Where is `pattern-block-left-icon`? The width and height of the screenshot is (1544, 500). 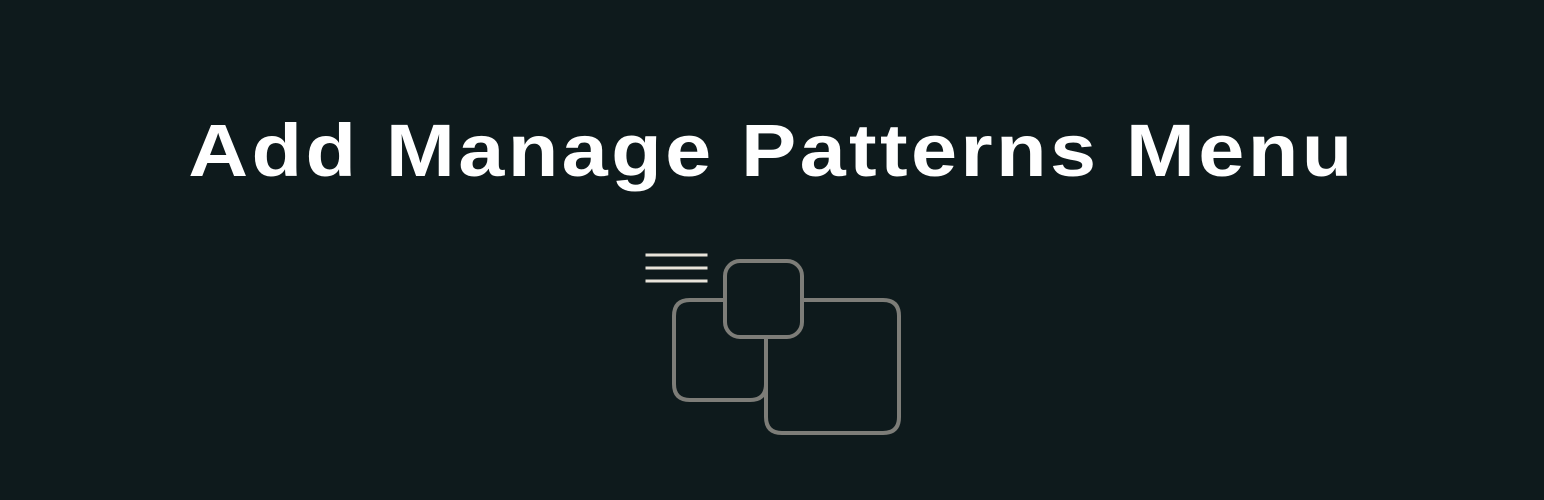
pattern-block-left-icon is located at coordinates (720, 350).